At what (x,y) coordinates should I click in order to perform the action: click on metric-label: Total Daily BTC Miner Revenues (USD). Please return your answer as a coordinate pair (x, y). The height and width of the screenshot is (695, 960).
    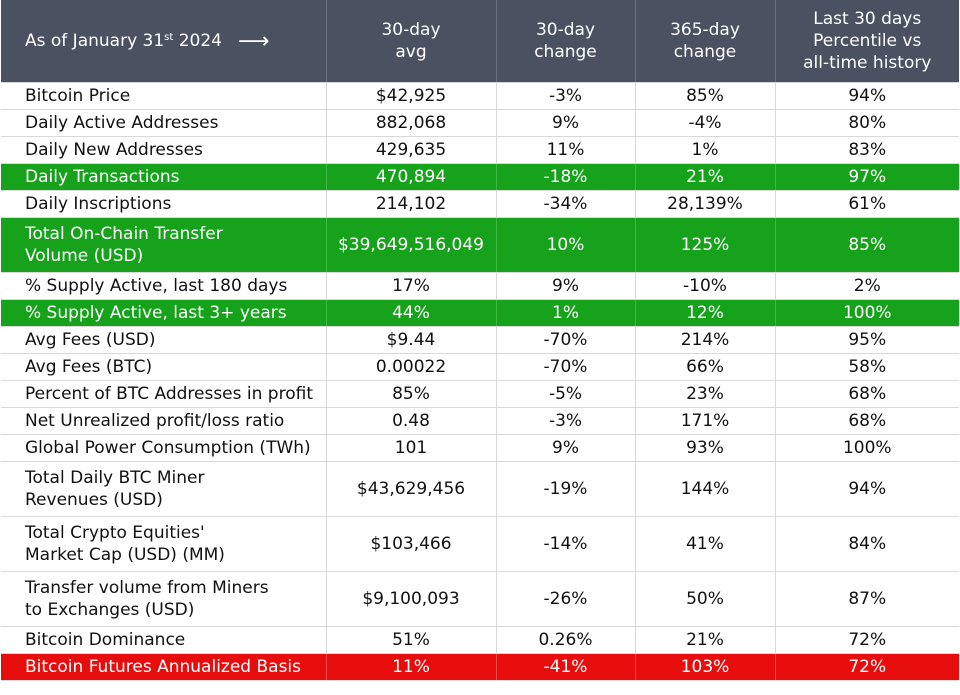
    Looking at the image, I should click on (164, 489).